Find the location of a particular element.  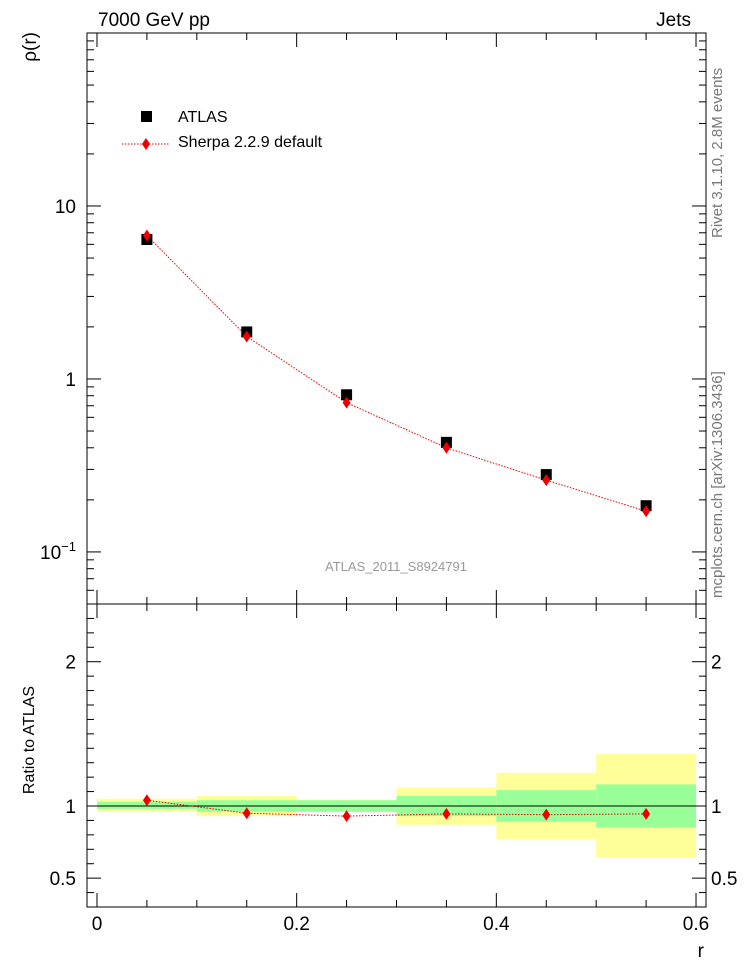

x-tick-label: 0.2 is located at coordinates (296, 924).